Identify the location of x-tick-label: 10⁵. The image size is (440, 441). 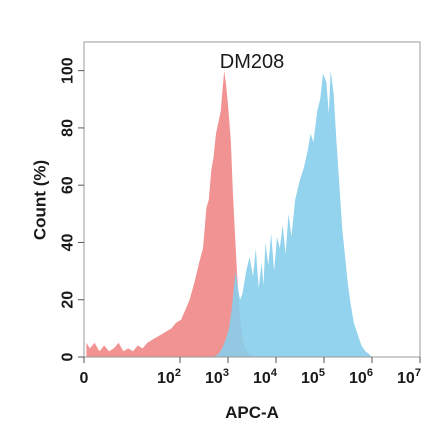
(313, 377).